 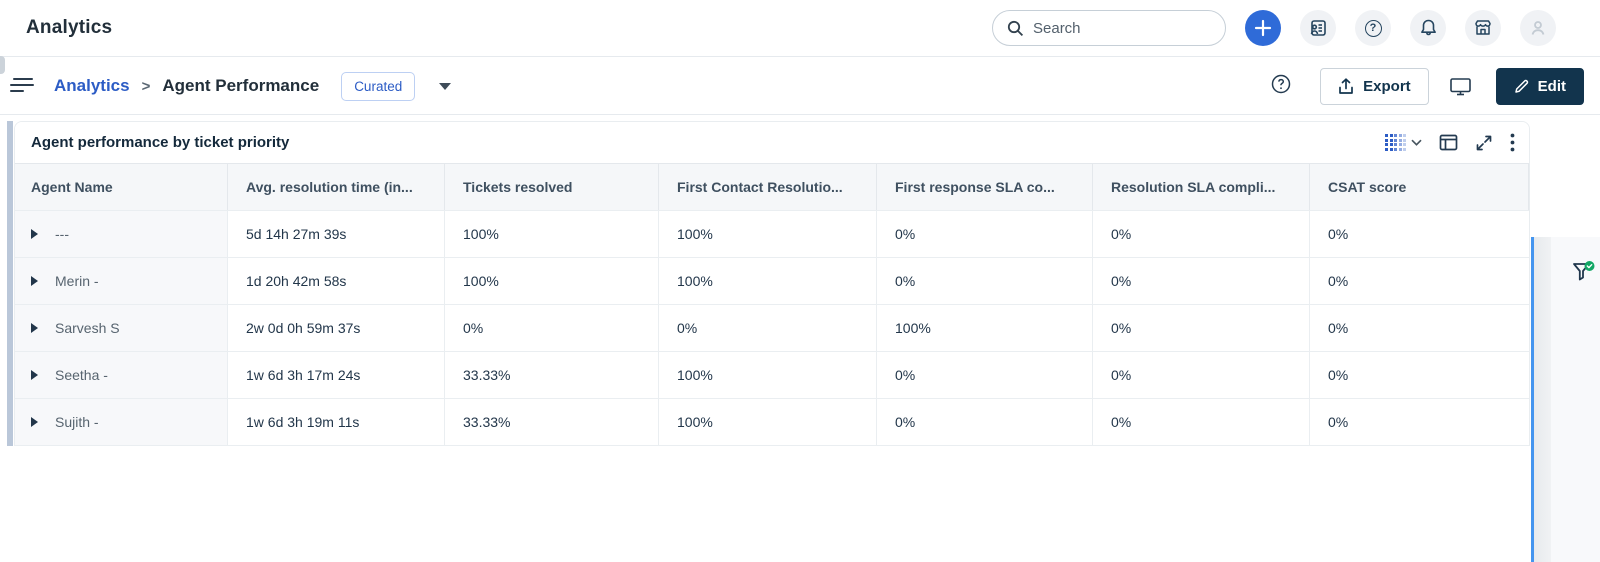 What do you see at coordinates (77, 422) in the screenshot?
I see `agent-name: Sujith -` at bounding box center [77, 422].